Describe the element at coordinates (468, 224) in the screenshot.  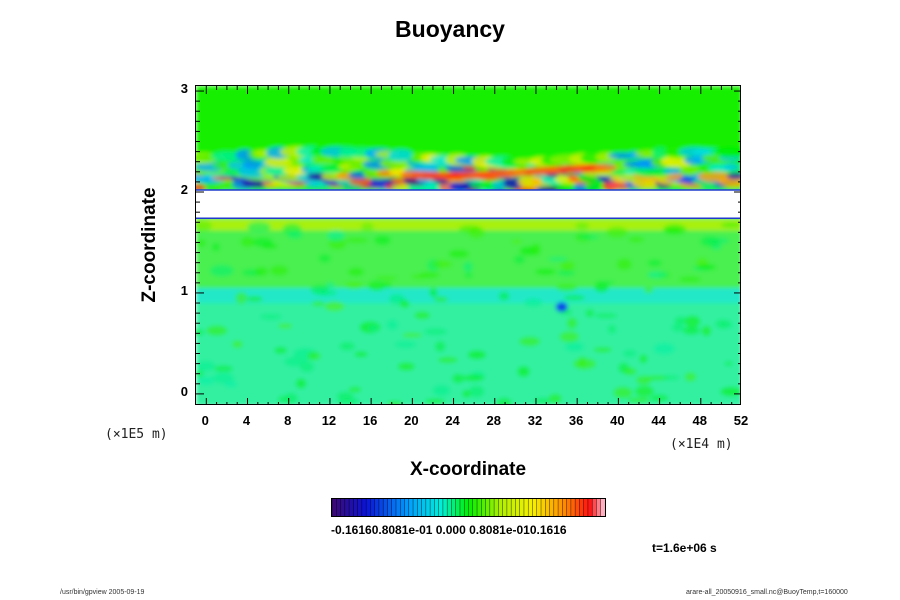
I see `field-warm-edge` at that location.